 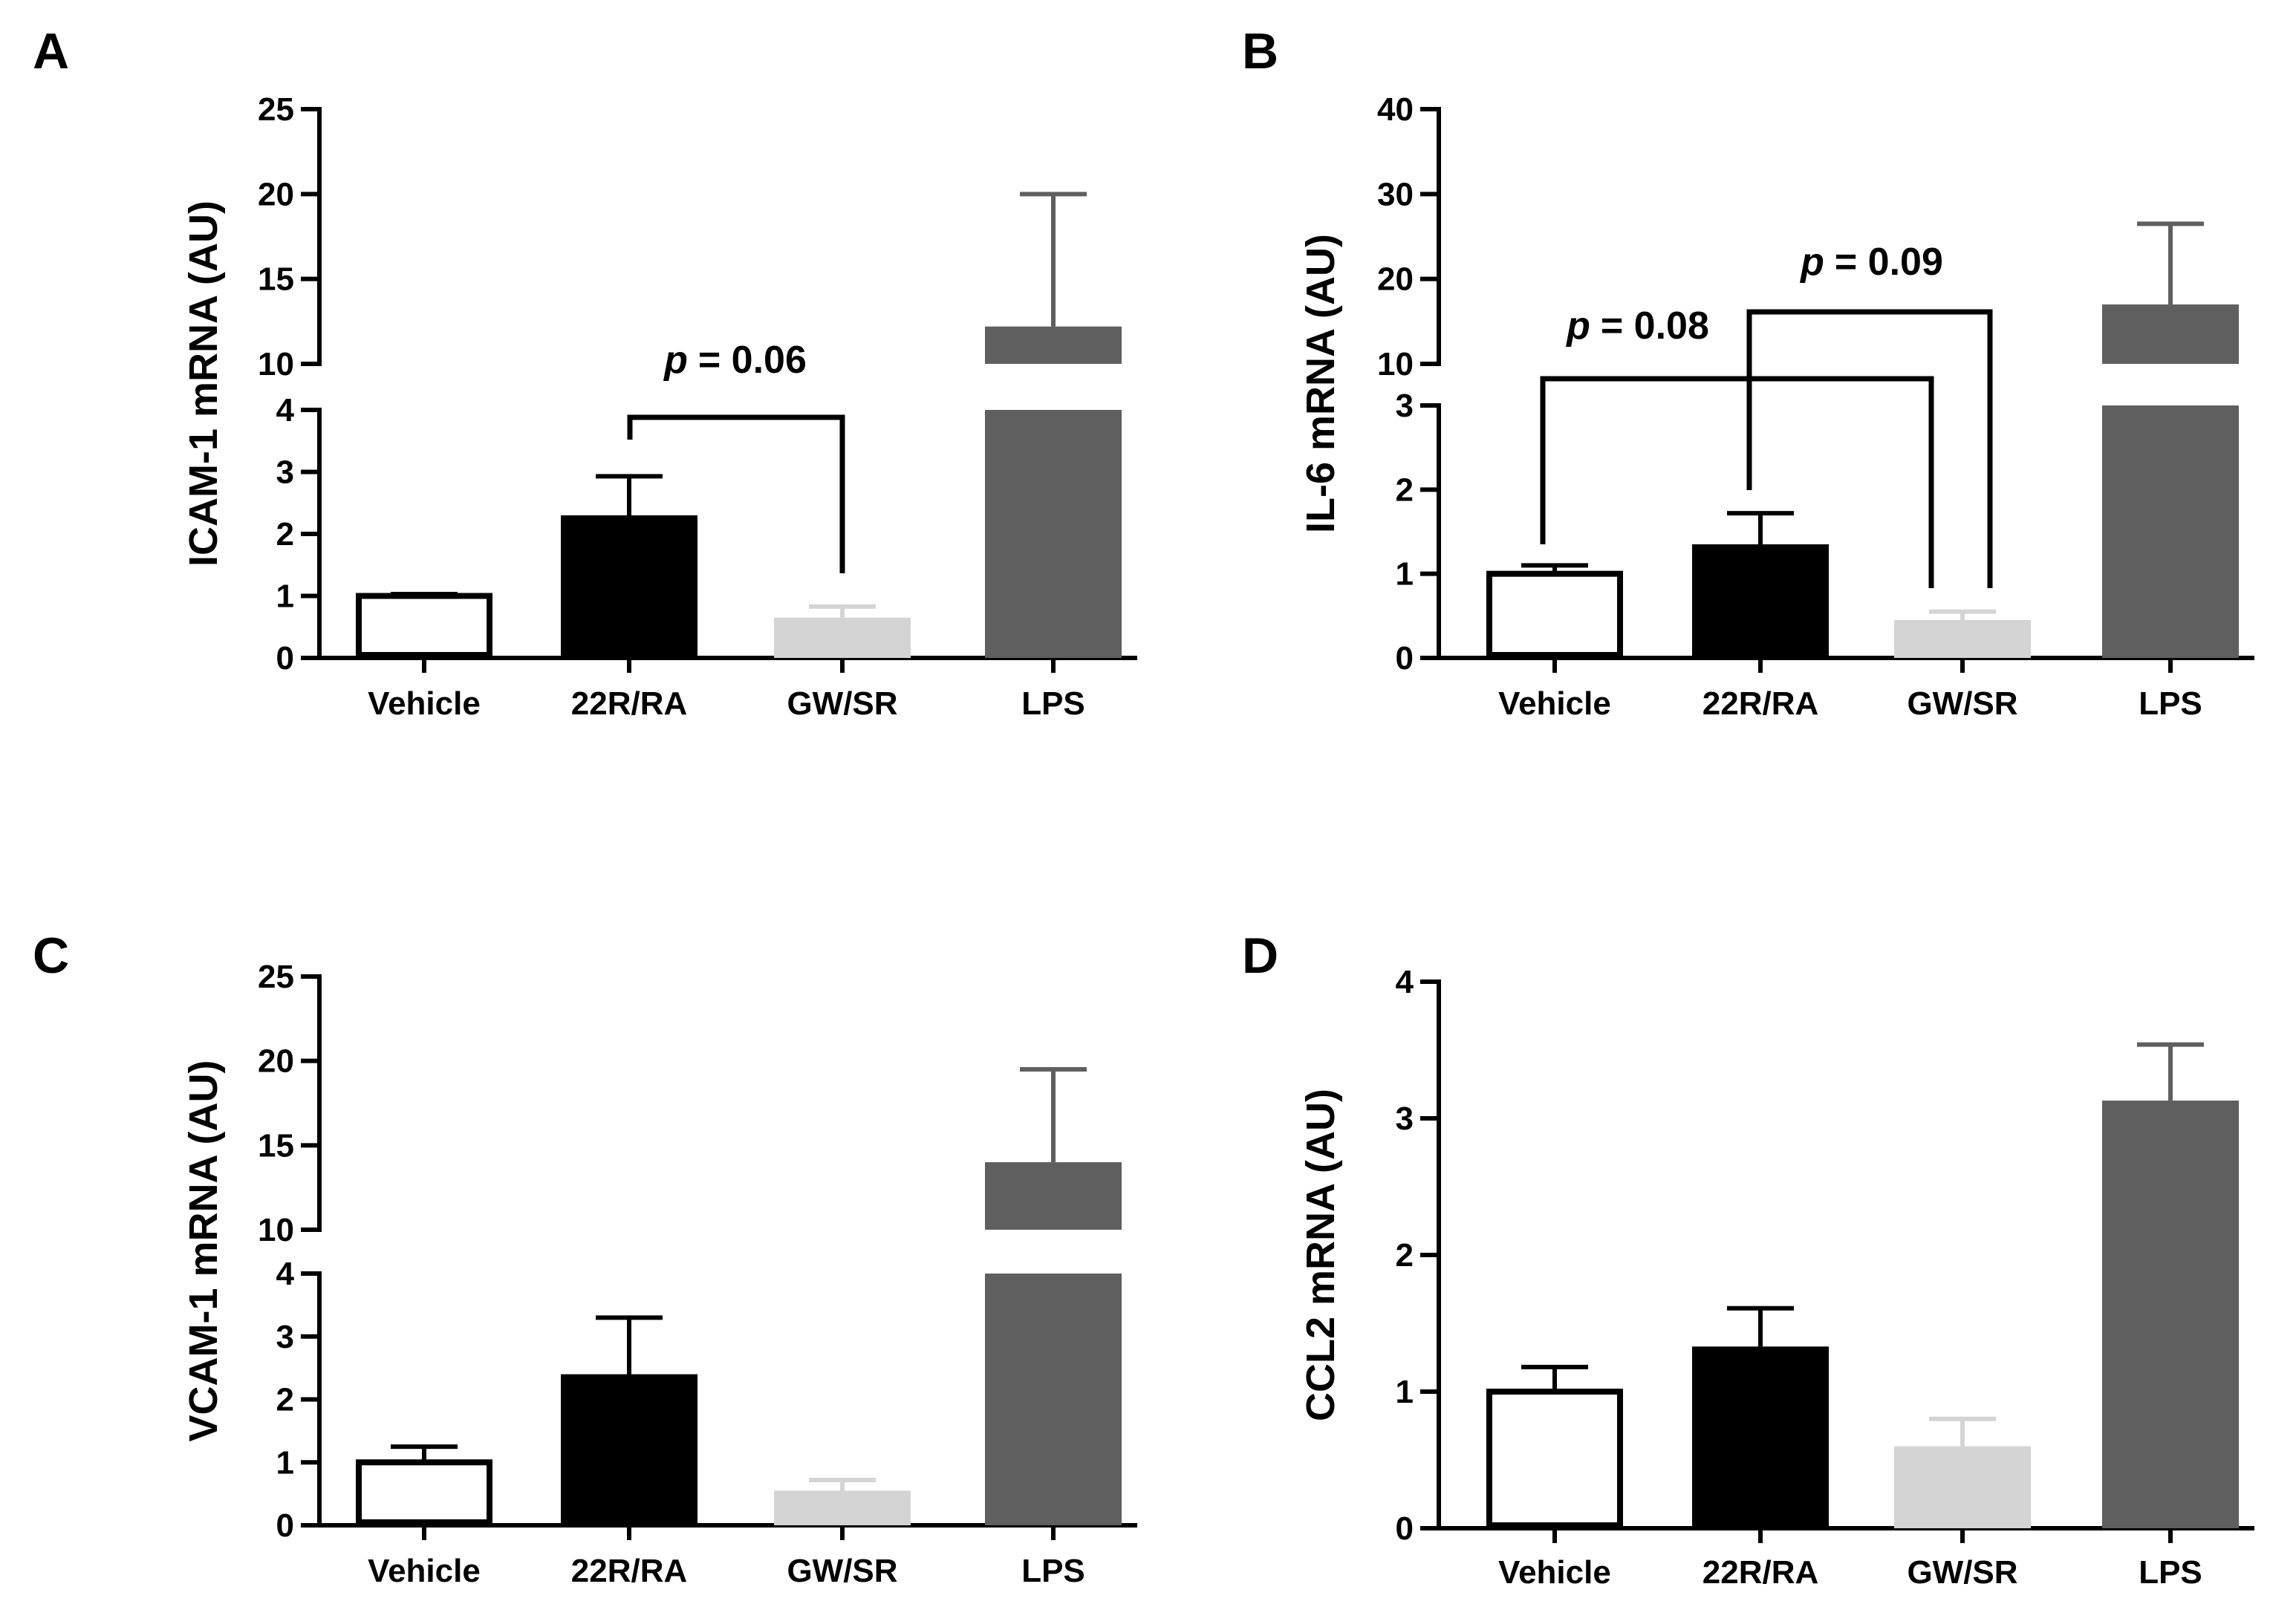 I want to click on p-value-annotation: p = 0.09, so click(x=1871, y=262).